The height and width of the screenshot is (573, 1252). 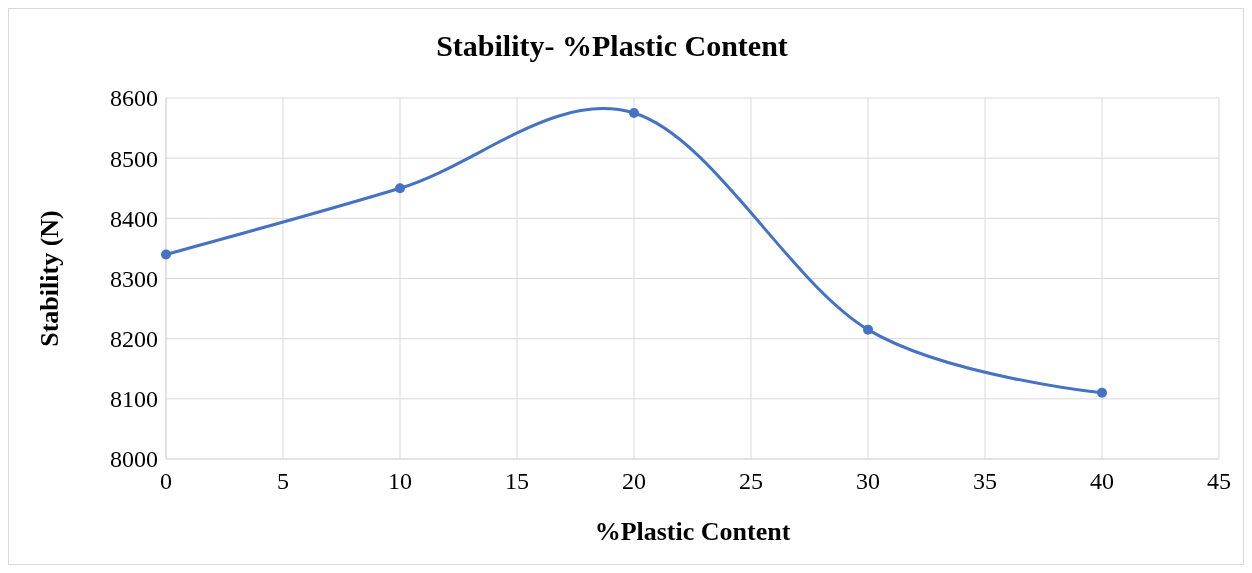 I want to click on y-tick-label: 8200, so click(x=134, y=339).